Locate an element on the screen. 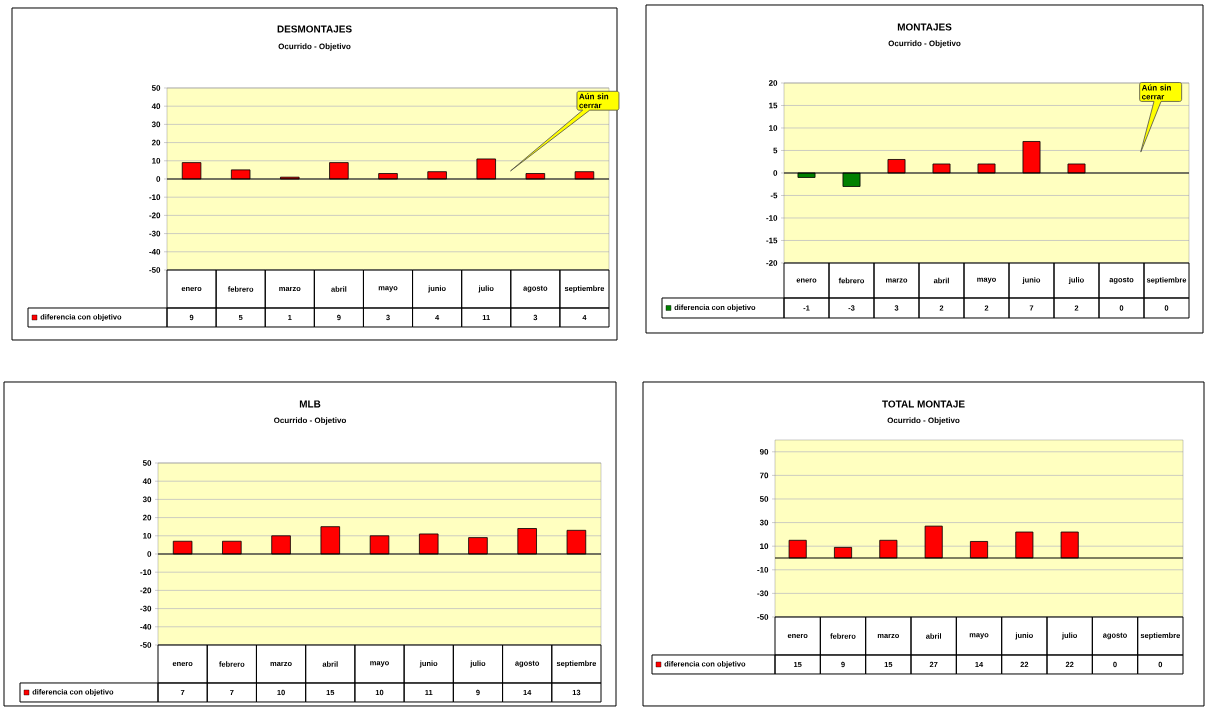 The width and height of the screenshot is (1205, 708). chart-title: MONTAJES is located at coordinates (924, 27).